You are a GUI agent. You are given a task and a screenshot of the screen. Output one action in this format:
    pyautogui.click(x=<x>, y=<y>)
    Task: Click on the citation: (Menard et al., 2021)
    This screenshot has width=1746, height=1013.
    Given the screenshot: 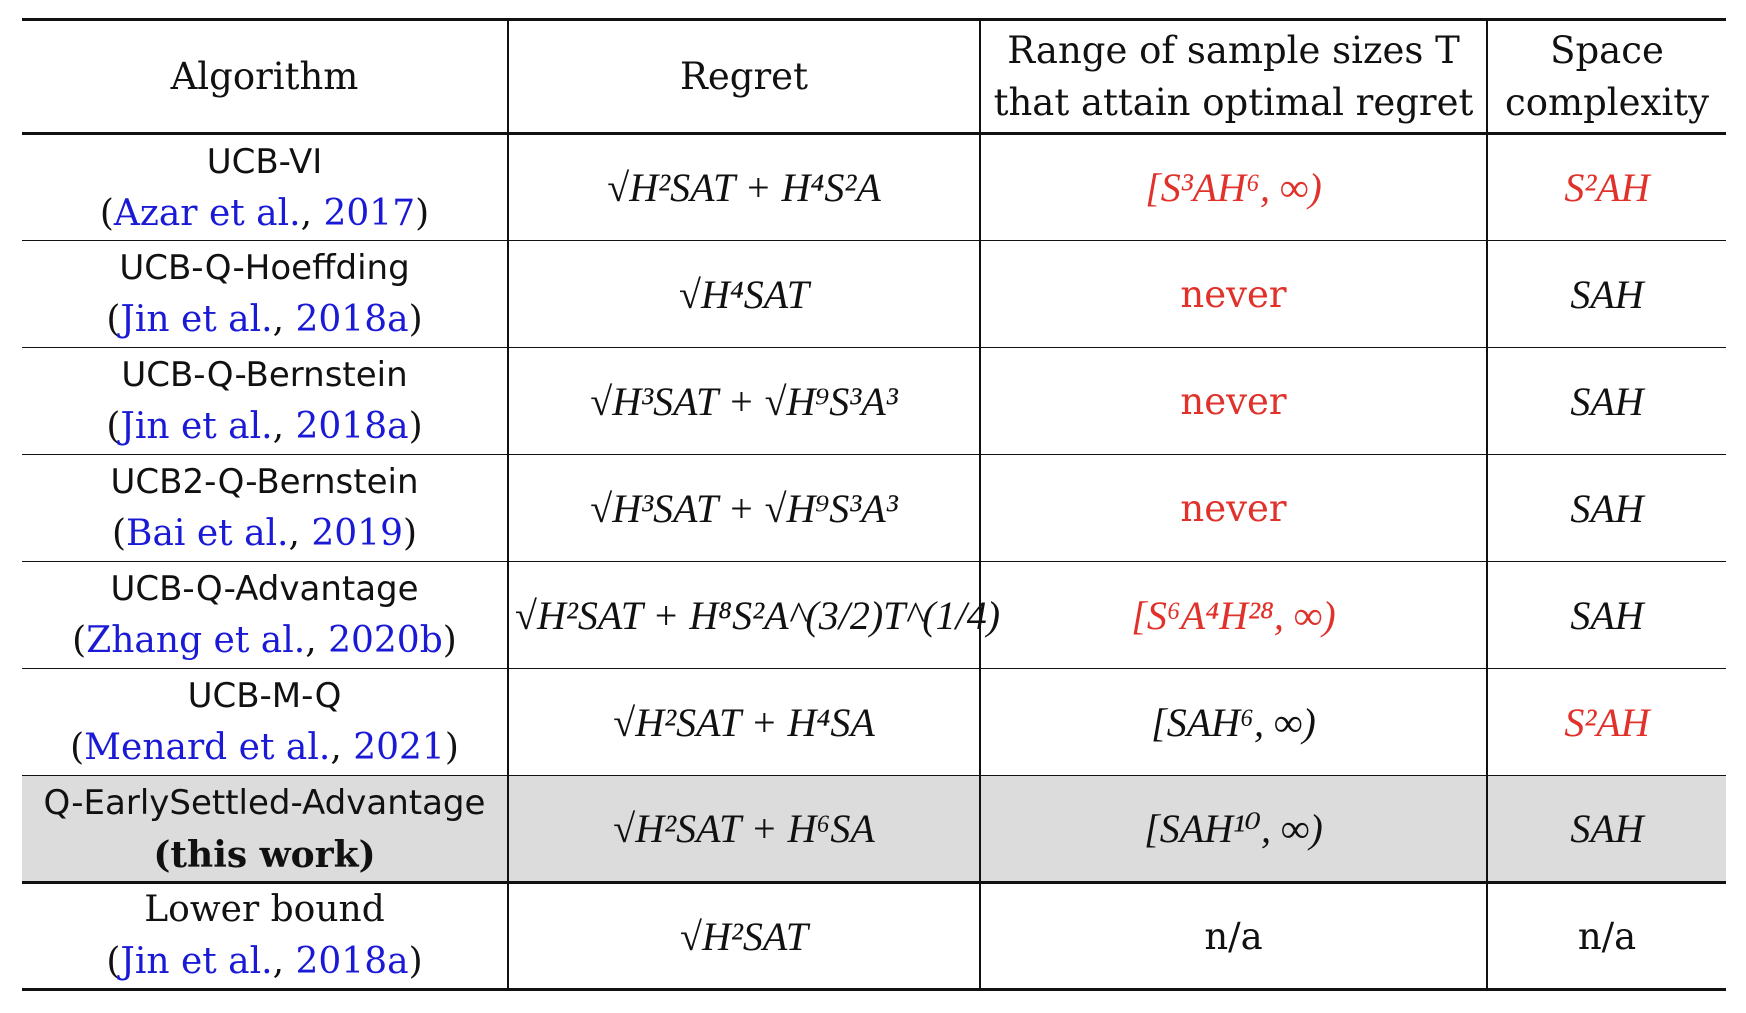 What is the action you would take?
    pyautogui.click(x=264, y=748)
    